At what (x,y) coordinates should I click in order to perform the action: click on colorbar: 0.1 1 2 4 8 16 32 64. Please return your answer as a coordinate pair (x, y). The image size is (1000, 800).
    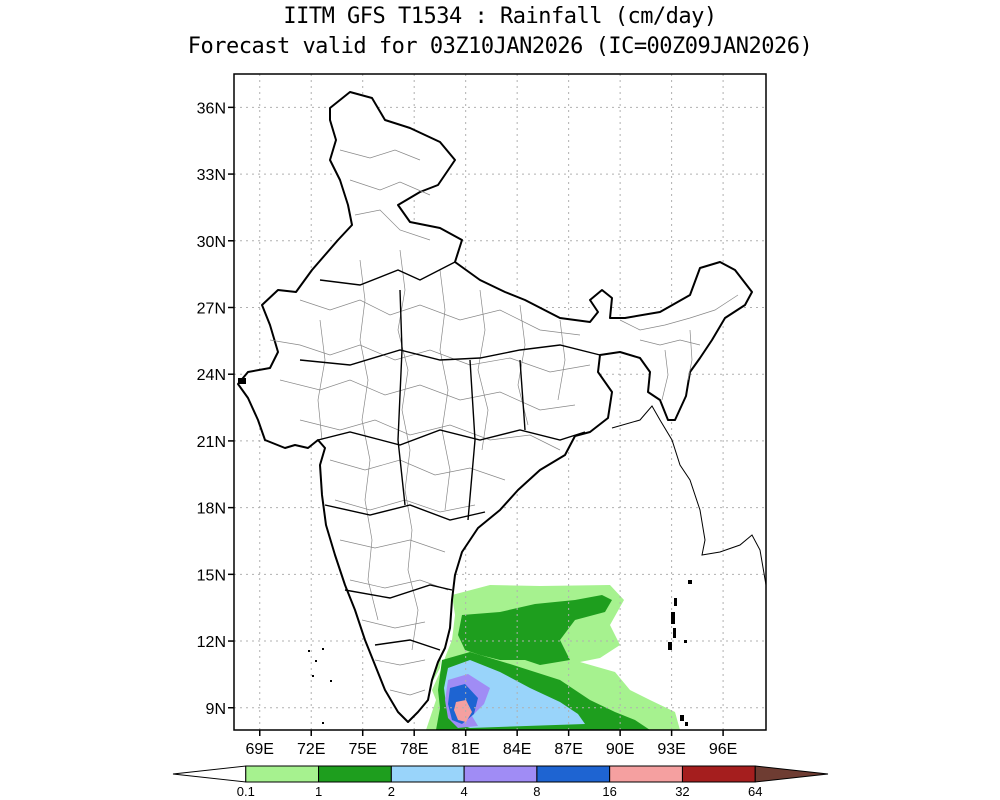
    Looking at the image, I should click on (500, 782).